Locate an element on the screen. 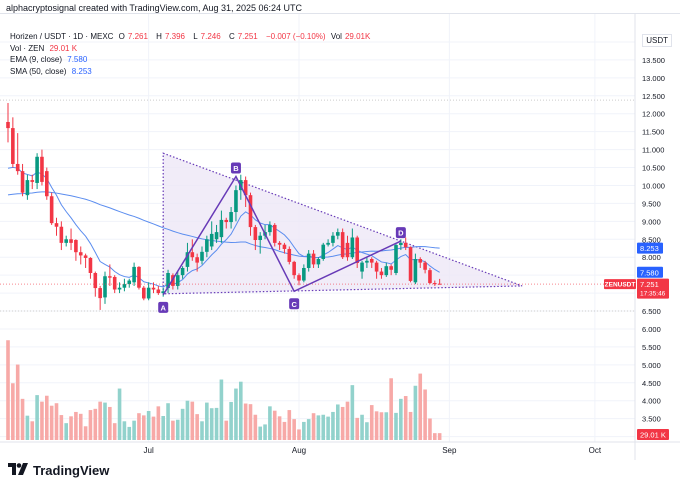 The height and width of the screenshot is (490, 680). volume-indicator-line: Vol · ZEN 29.01 K is located at coordinates (193, 49).